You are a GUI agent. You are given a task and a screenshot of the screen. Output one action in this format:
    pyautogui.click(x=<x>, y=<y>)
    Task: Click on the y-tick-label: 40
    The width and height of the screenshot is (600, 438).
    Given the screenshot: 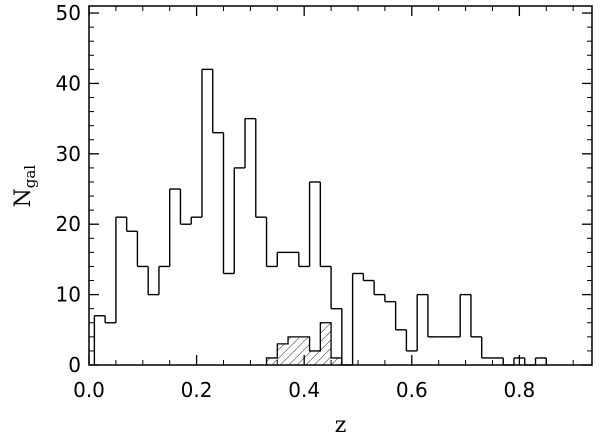 What is the action you would take?
    pyautogui.click(x=68, y=83)
    